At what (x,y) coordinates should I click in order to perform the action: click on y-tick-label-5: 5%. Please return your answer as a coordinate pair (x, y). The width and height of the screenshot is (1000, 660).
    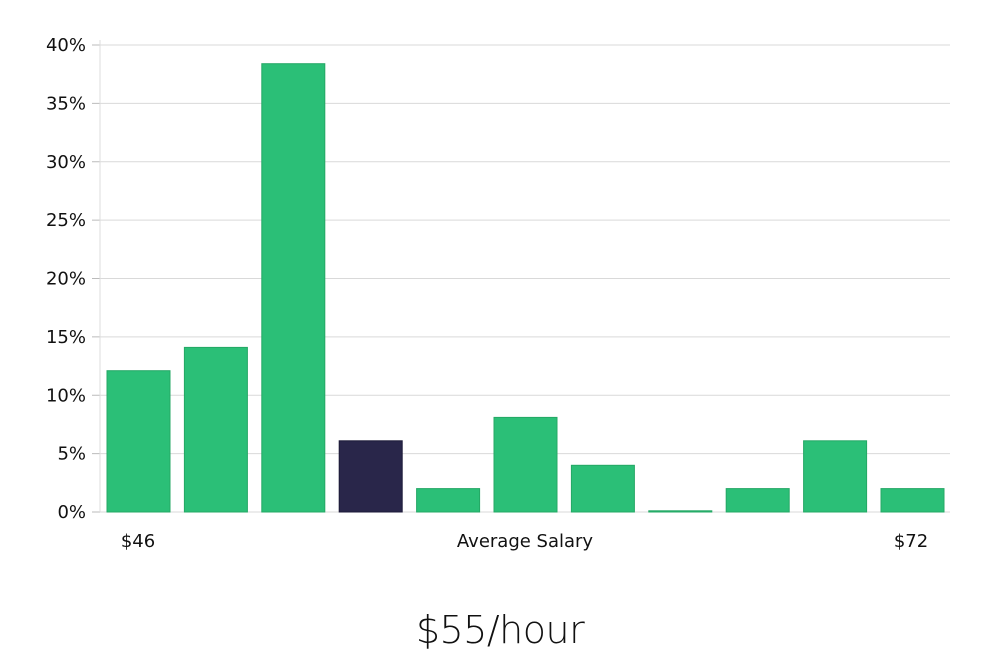
    Looking at the image, I should click on (71, 454).